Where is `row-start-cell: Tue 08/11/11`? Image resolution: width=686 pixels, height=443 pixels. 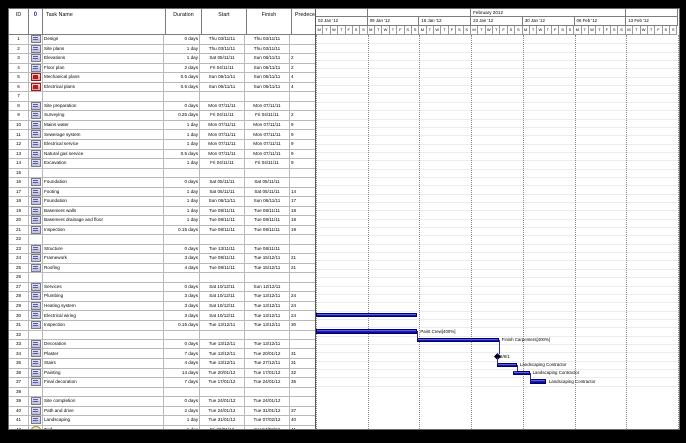
row-start-cell: Tue 08/11/11 is located at coordinates (222, 258).